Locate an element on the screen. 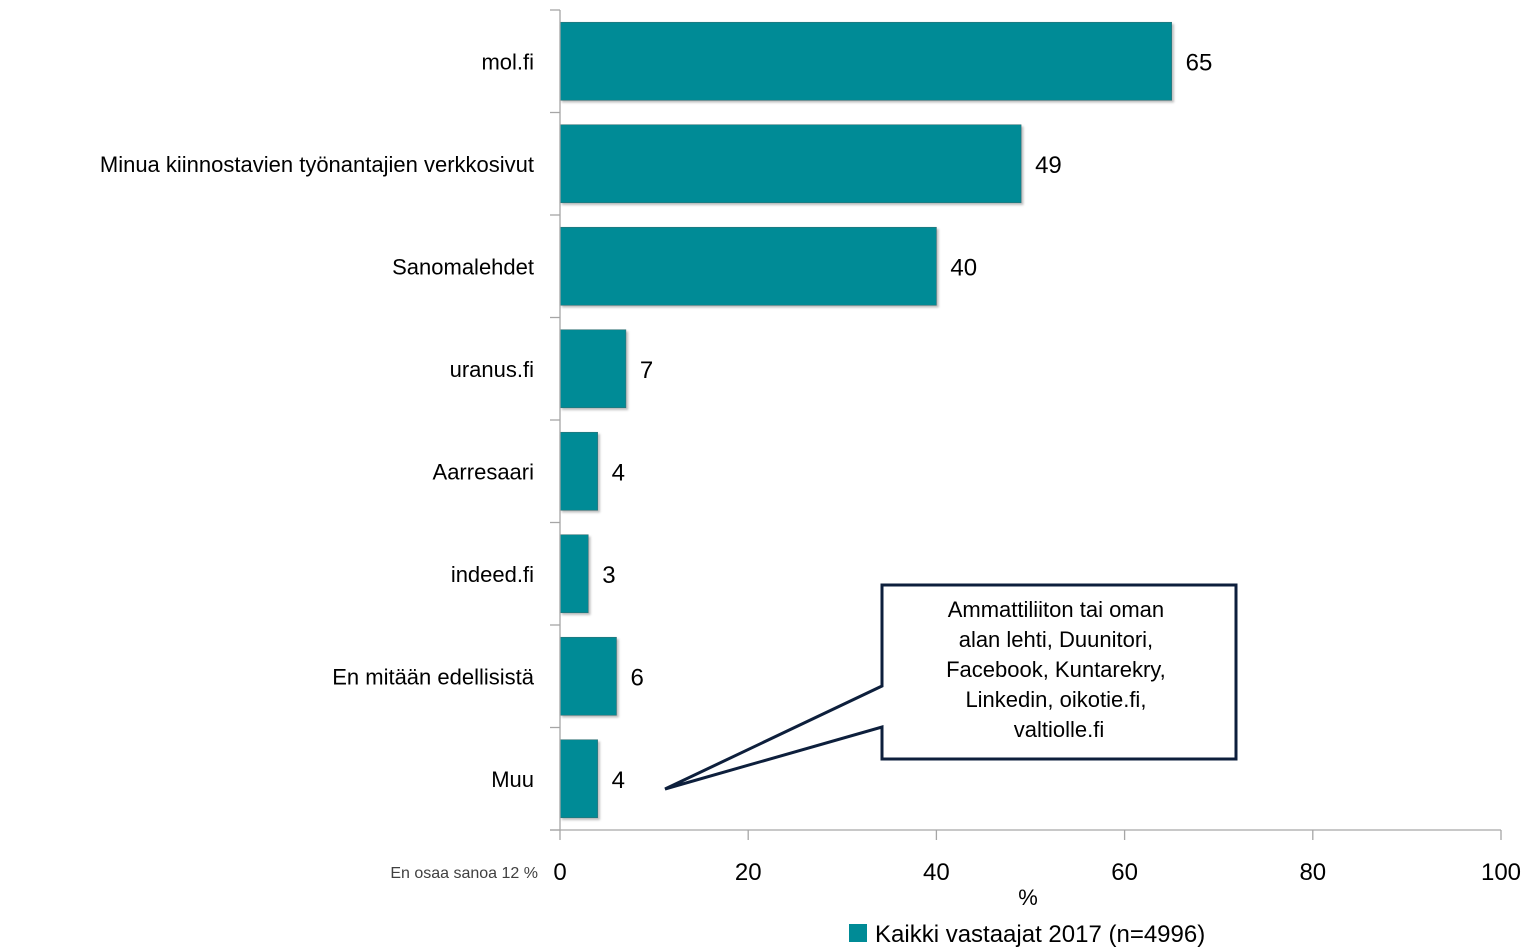 This screenshot has height=949, width=1534. callout-line-1: Ammattiliiton tai oman is located at coordinates (1056, 609).